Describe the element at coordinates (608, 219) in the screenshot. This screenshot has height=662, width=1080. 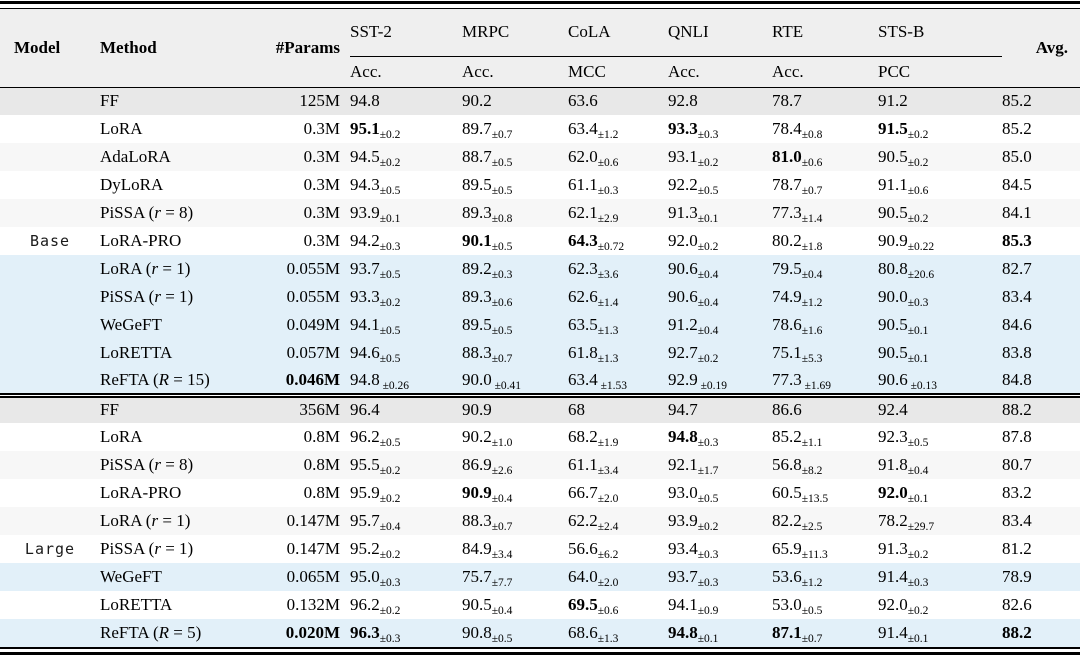
I see `metric-stddev: ±2.9` at that location.